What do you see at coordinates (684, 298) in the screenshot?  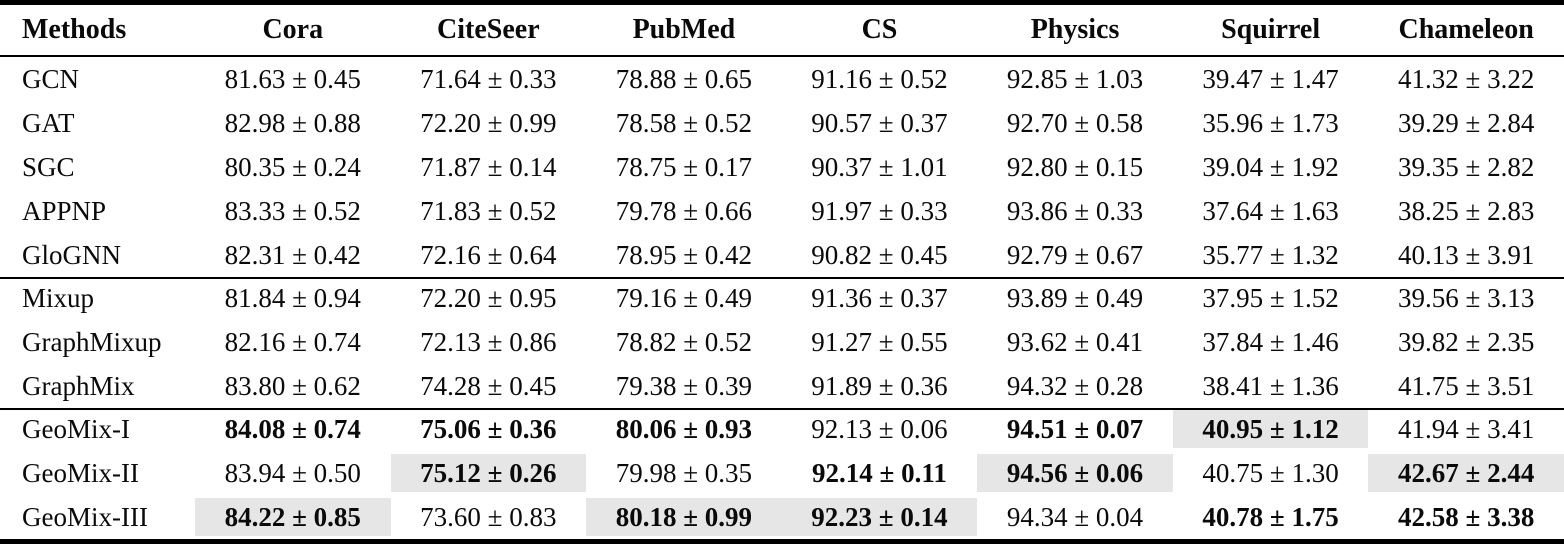 I see `value-cell: 79.16 ± 0.49` at bounding box center [684, 298].